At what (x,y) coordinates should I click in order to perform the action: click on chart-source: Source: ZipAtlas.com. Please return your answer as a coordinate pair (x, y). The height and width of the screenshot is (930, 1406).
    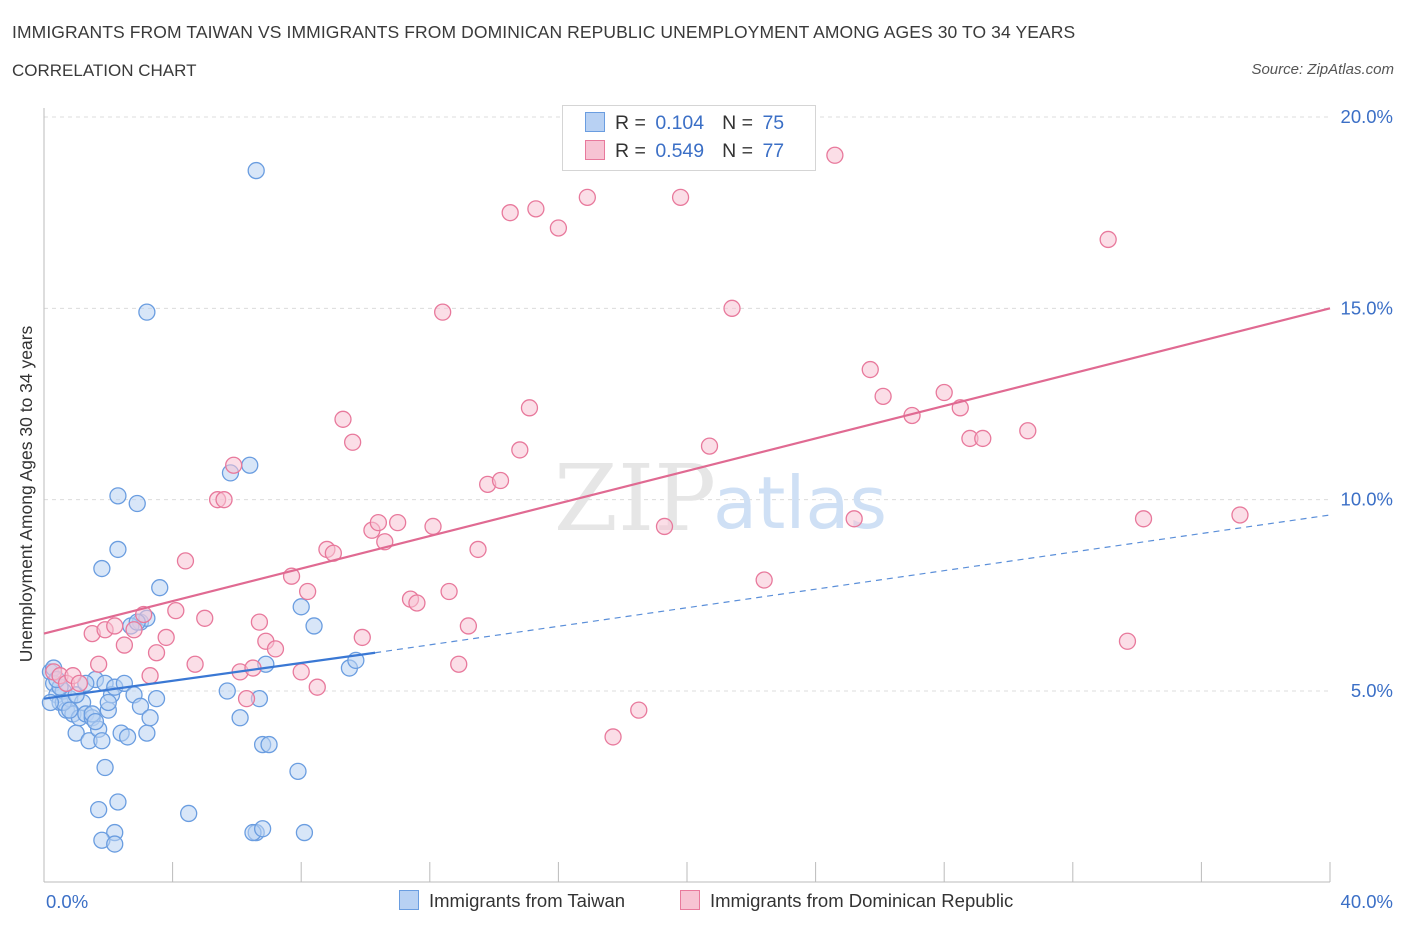
    Looking at the image, I should click on (1322, 69).